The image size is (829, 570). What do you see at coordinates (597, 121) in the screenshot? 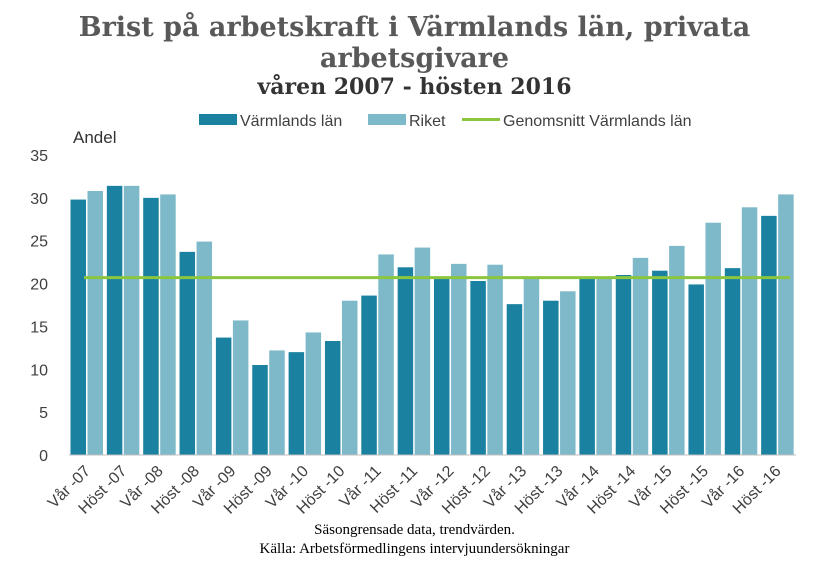
I see `legend-label: Genomsnitt Värmlands län` at bounding box center [597, 121].